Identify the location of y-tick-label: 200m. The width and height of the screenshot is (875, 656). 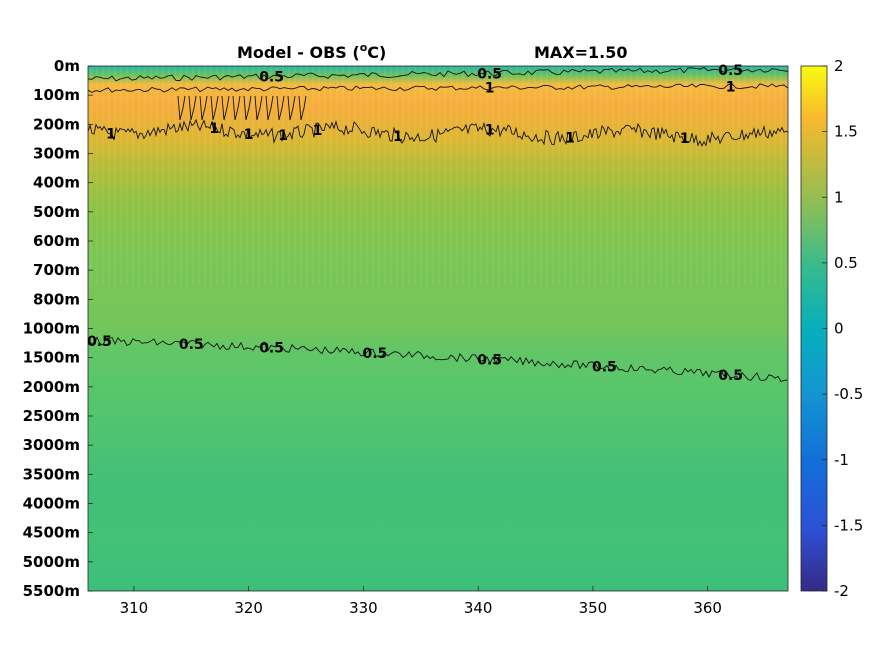
(56, 124).